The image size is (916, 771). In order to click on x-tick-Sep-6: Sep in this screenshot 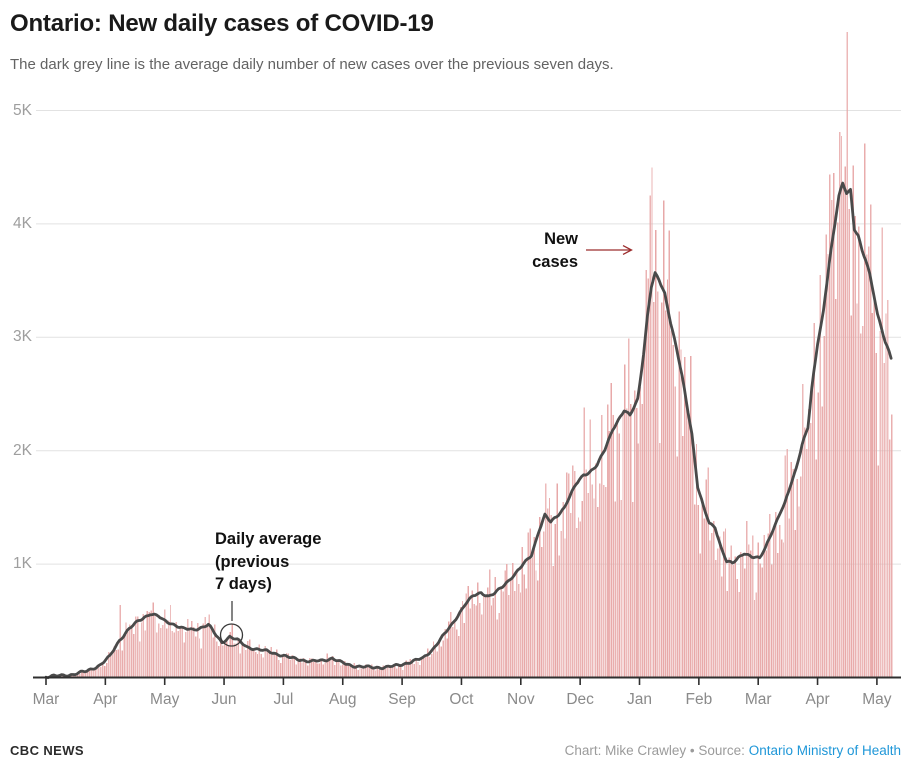, I will do `click(402, 699)`.